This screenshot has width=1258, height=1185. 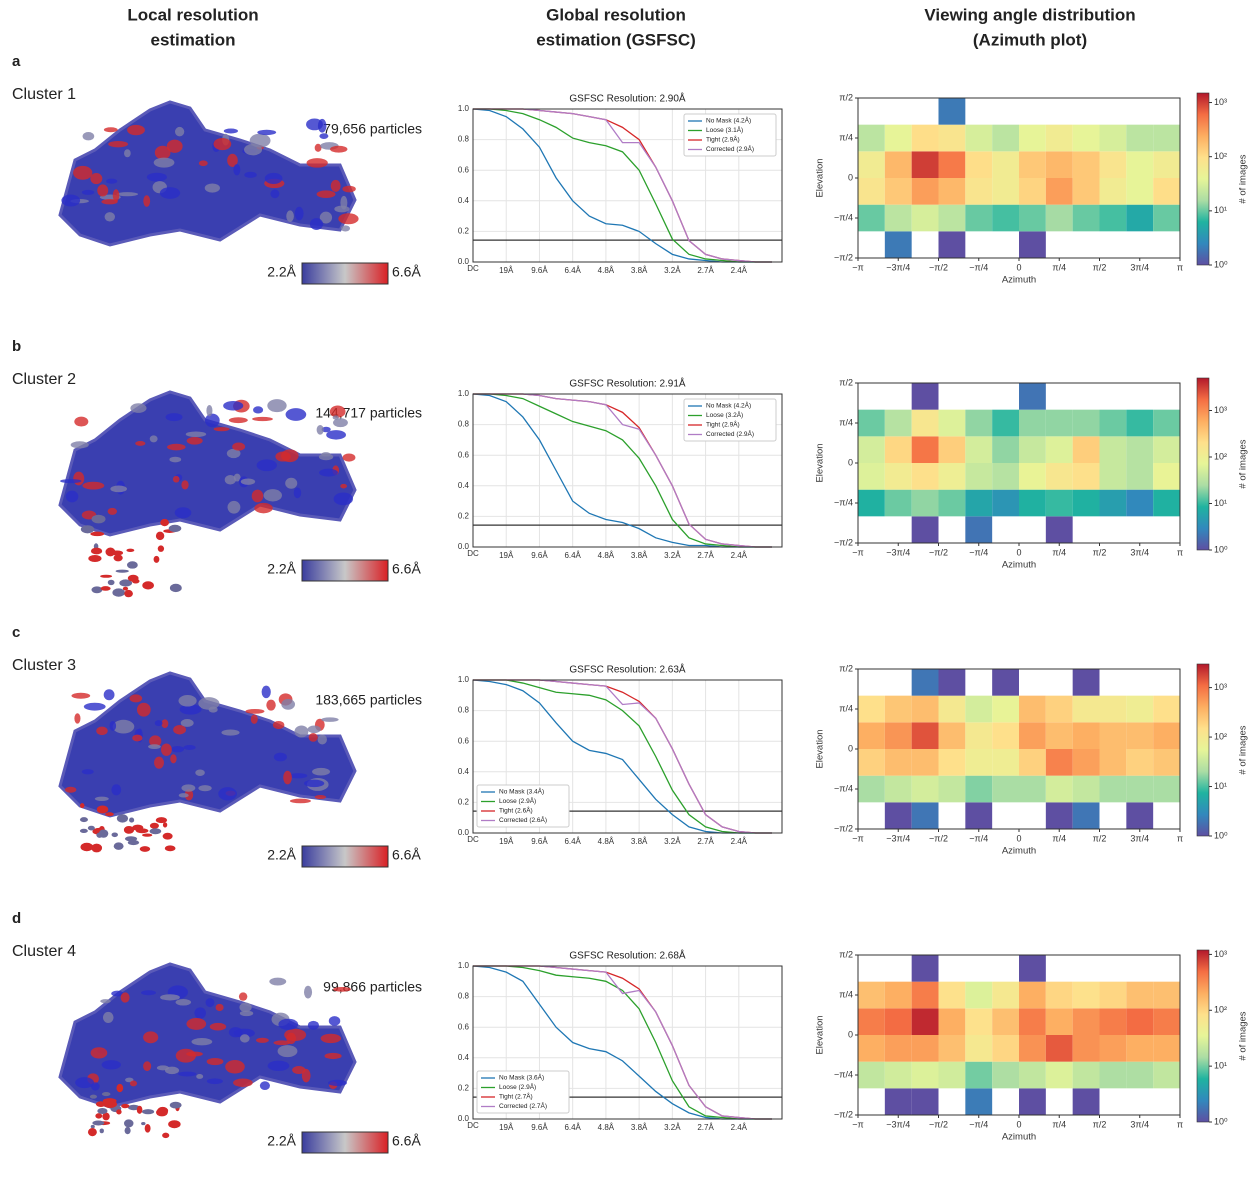 What do you see at coordinates (473, 268) in the screenshot?
I see `x-tick-label: DC` at bounding box center [473, 268].